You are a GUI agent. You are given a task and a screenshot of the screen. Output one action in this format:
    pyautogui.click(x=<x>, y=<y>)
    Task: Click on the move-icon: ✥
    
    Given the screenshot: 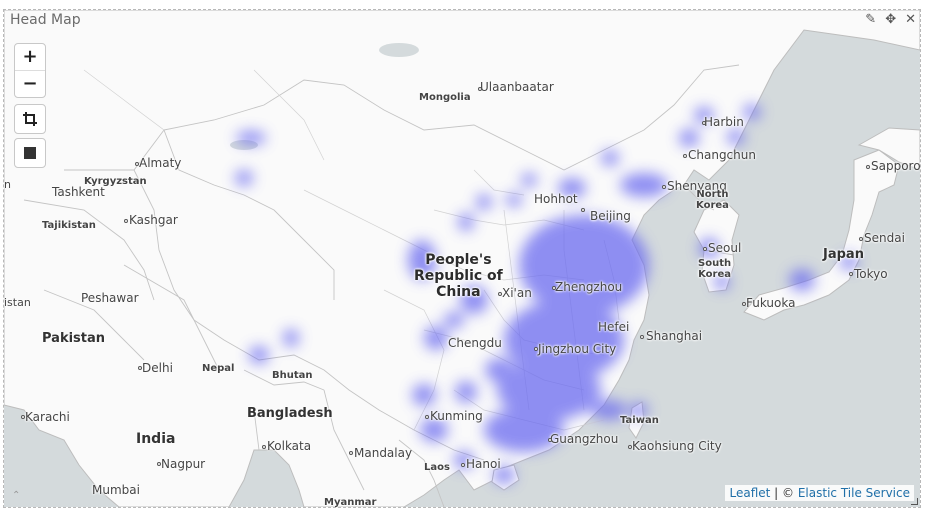 What is the action you would take?
    pyautogui.click(x=891, y=19)
    